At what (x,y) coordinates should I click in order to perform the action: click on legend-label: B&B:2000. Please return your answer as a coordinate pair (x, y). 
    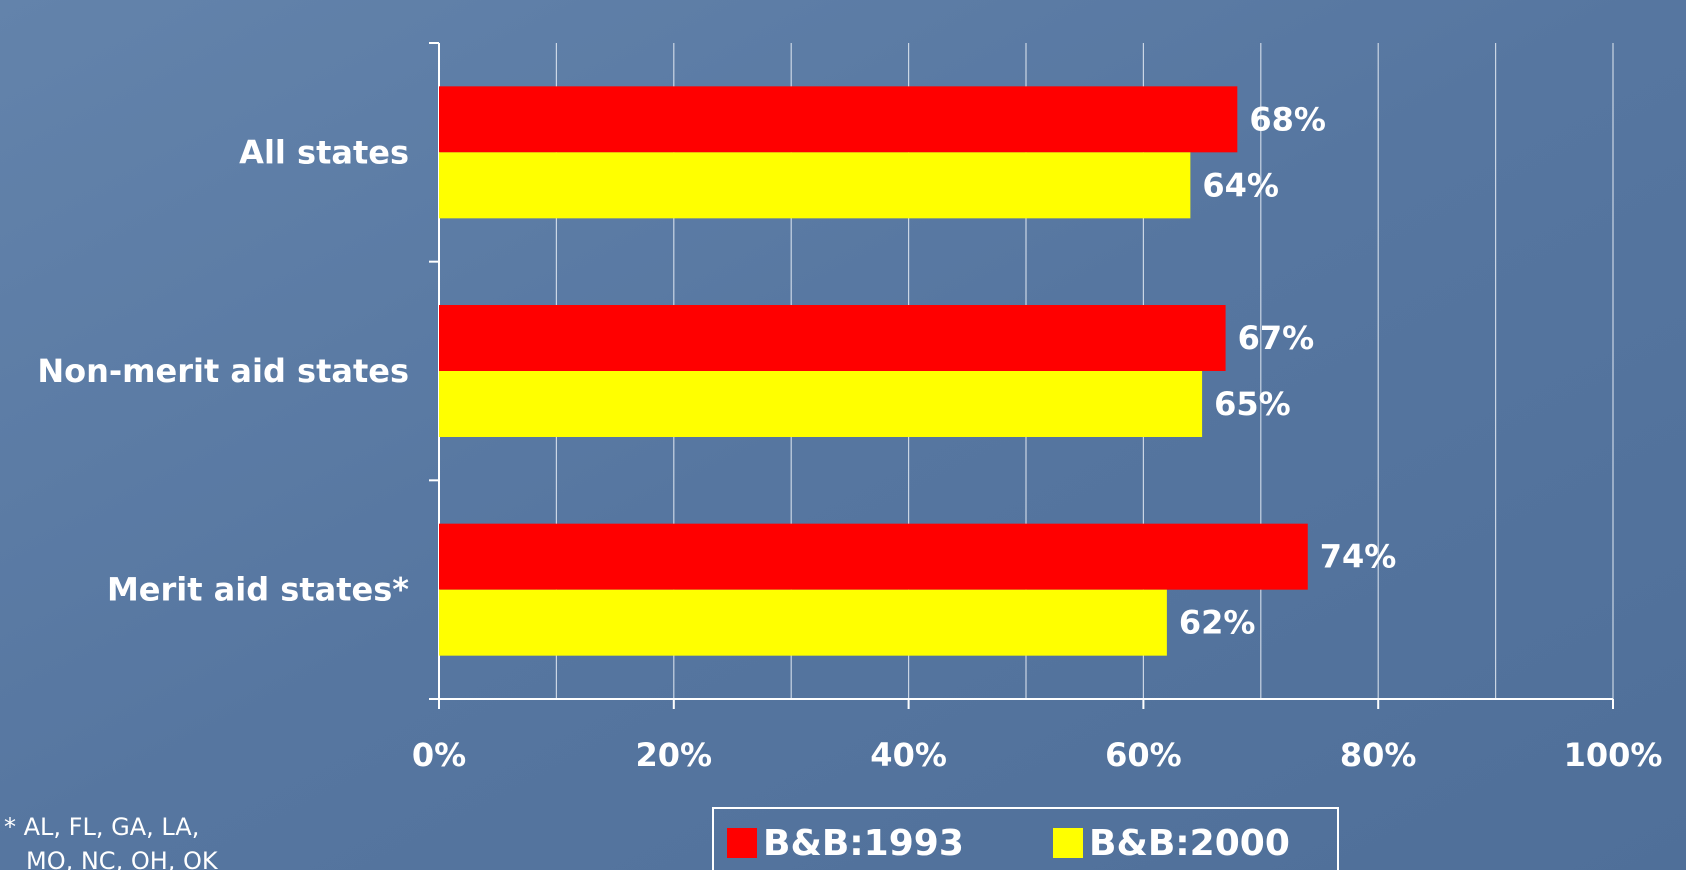
    Looking at the image, I should click on (1189, 843).